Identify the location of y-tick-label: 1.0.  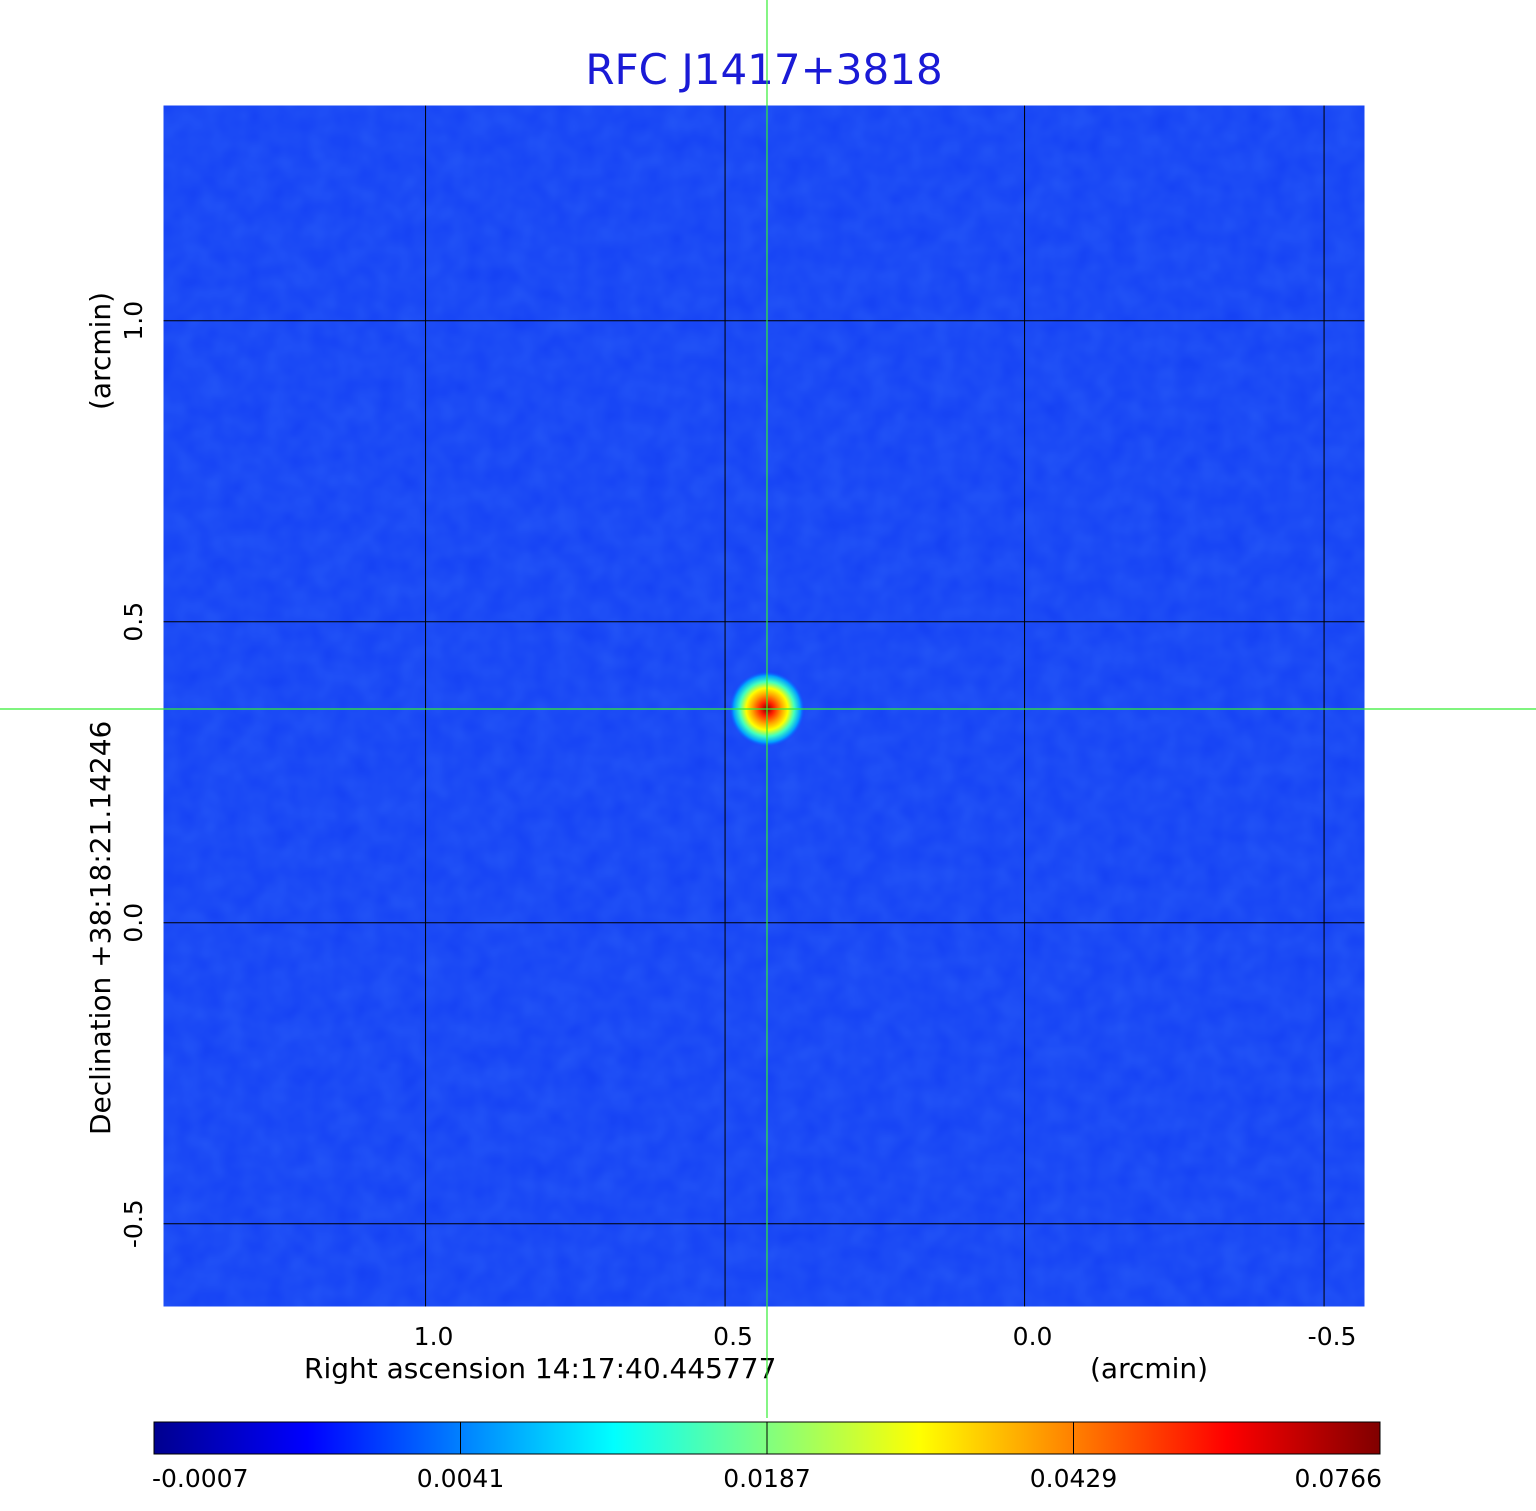
(133, 321).